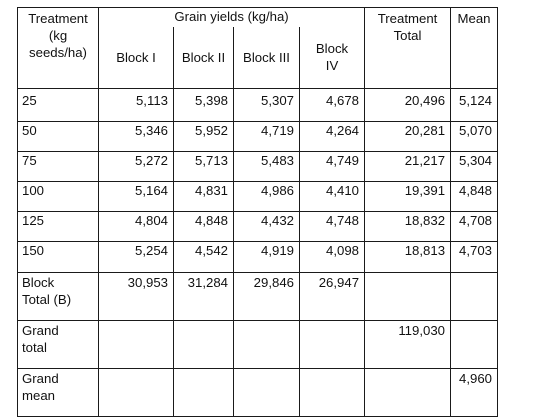 The height and width of the screenshot is (417, 540). I want to click on header-row-blocks: Block I Block II Block III Block IV, so click(258, 57).